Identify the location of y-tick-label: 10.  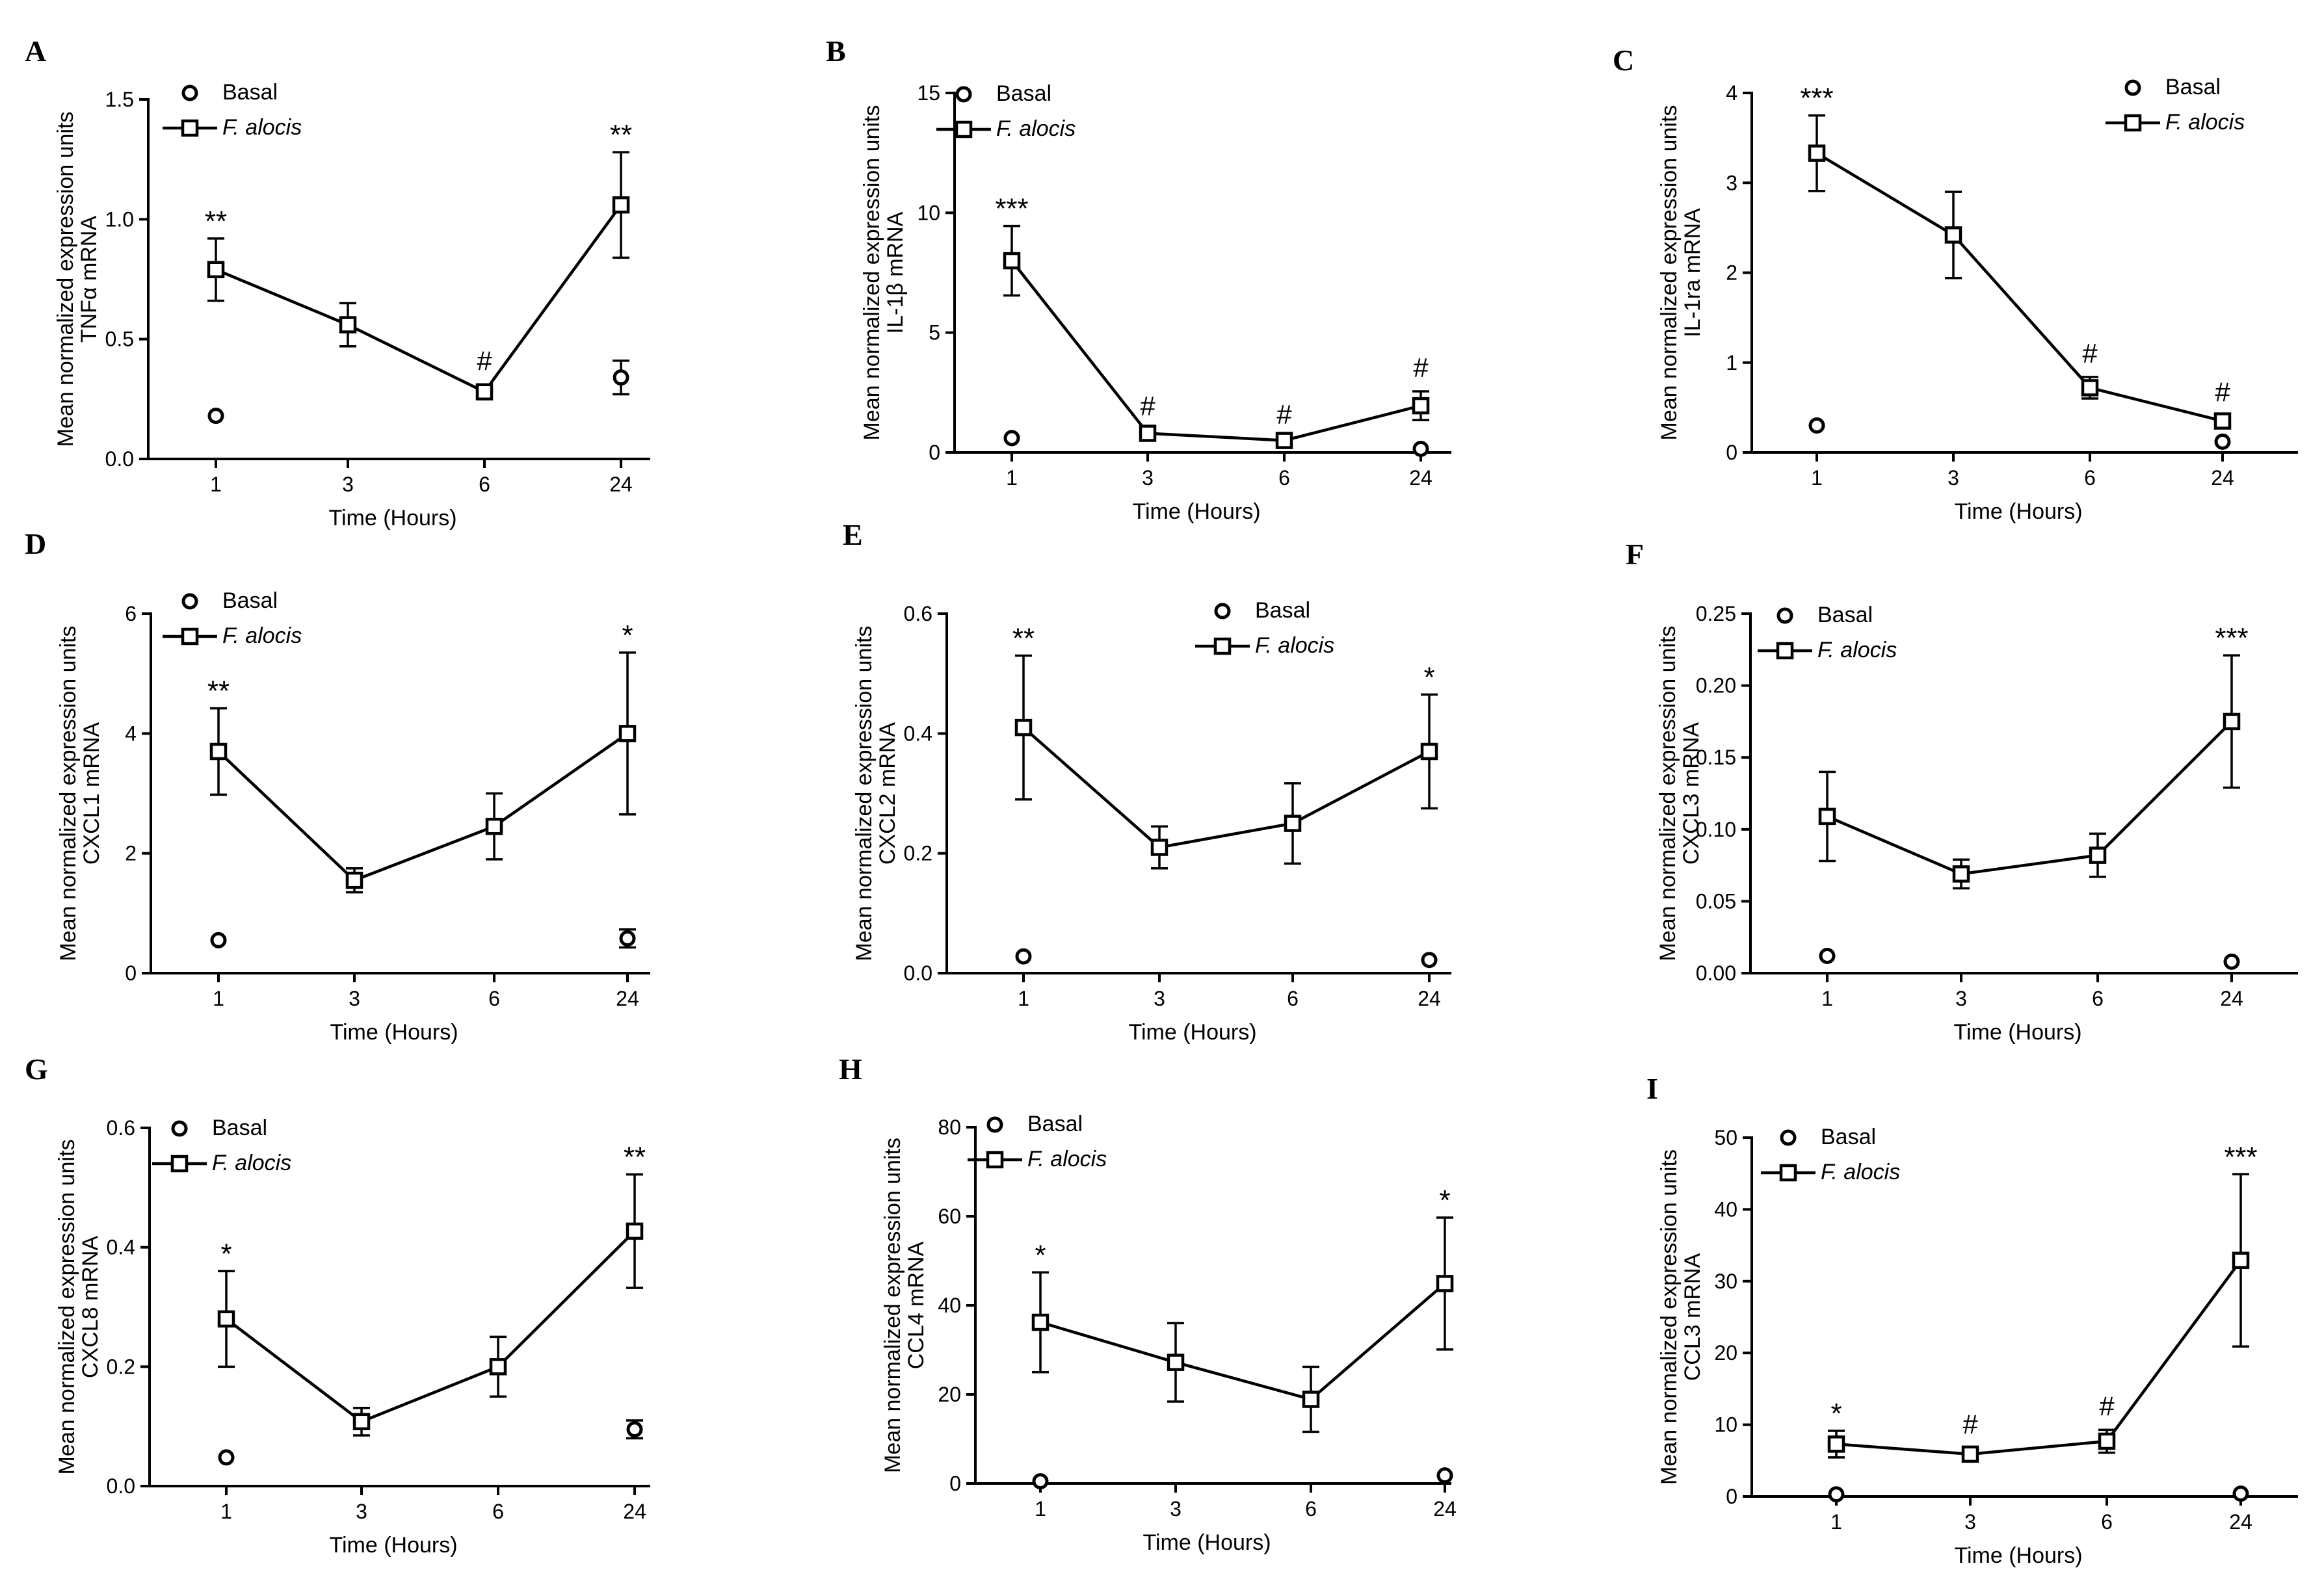
(929, 212).